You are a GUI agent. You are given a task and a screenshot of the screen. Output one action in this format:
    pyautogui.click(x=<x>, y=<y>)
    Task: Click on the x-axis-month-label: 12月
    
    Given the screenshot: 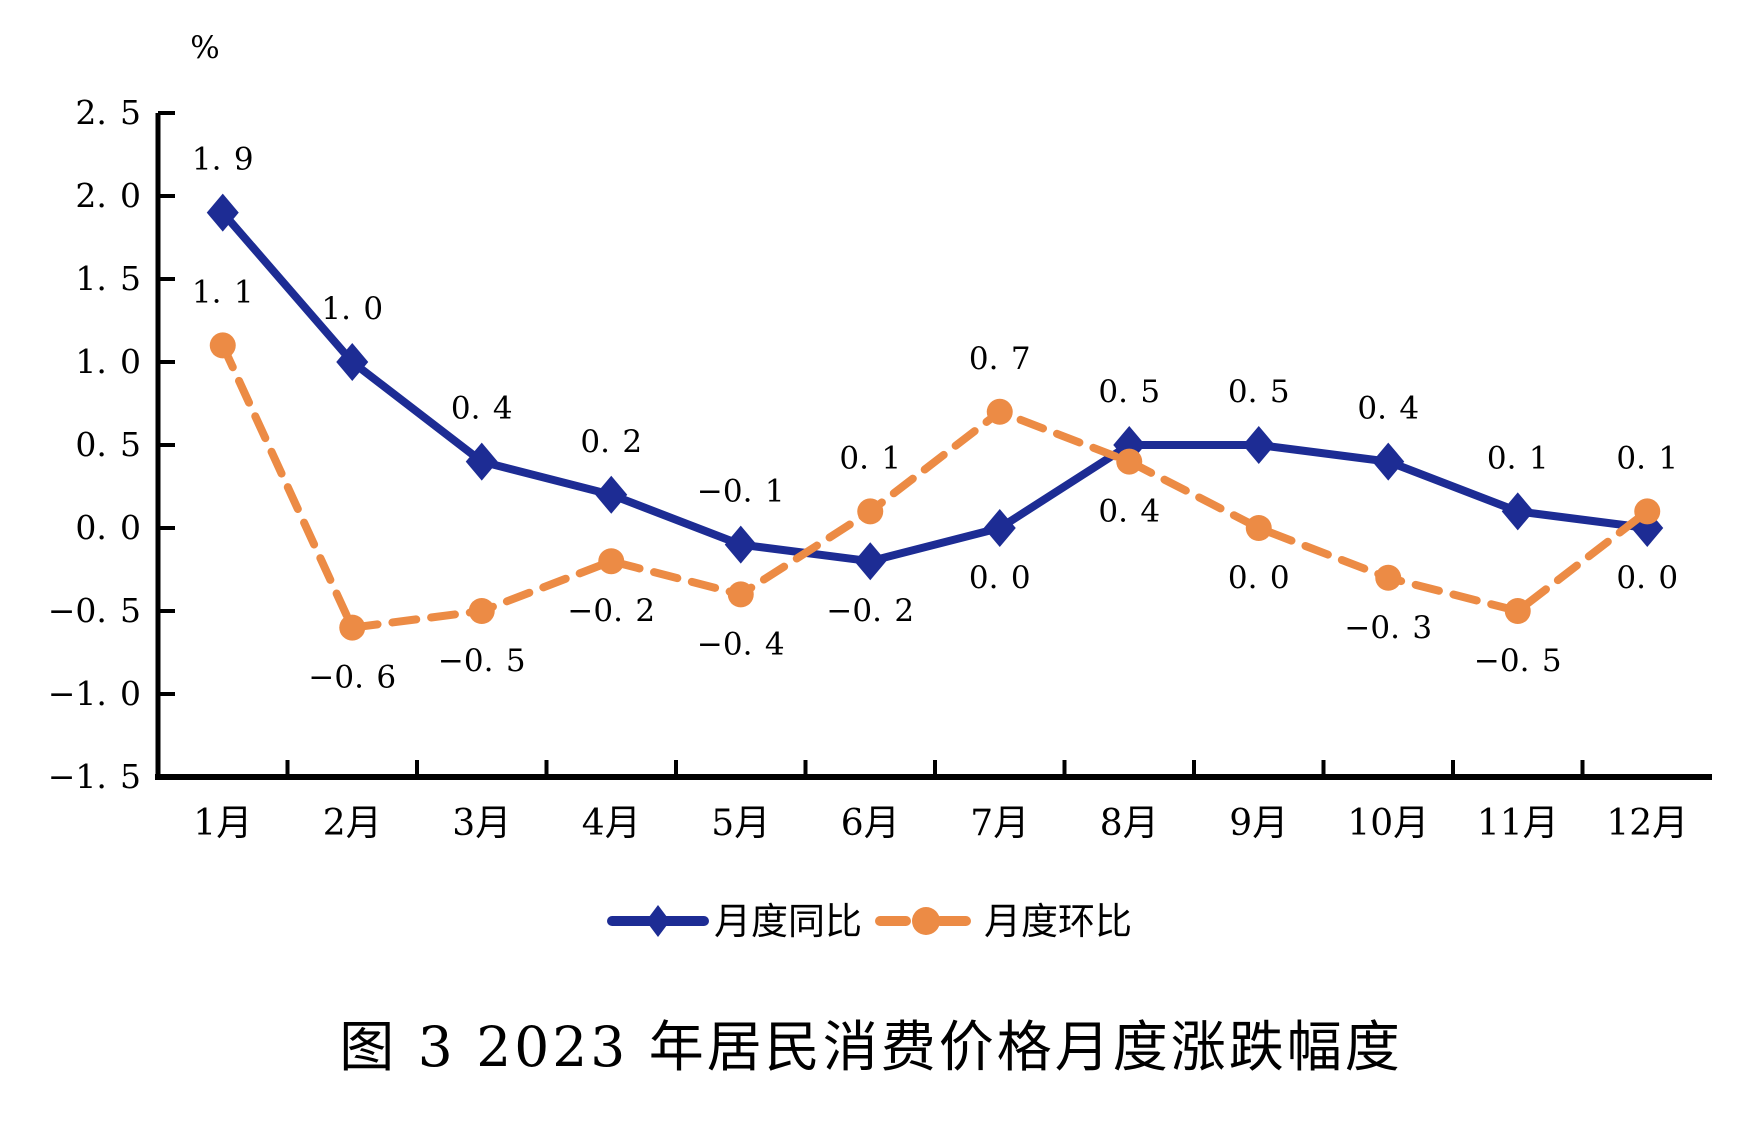 What is the action you would take?
    pyautogui.click(x=1647, y=823)
    